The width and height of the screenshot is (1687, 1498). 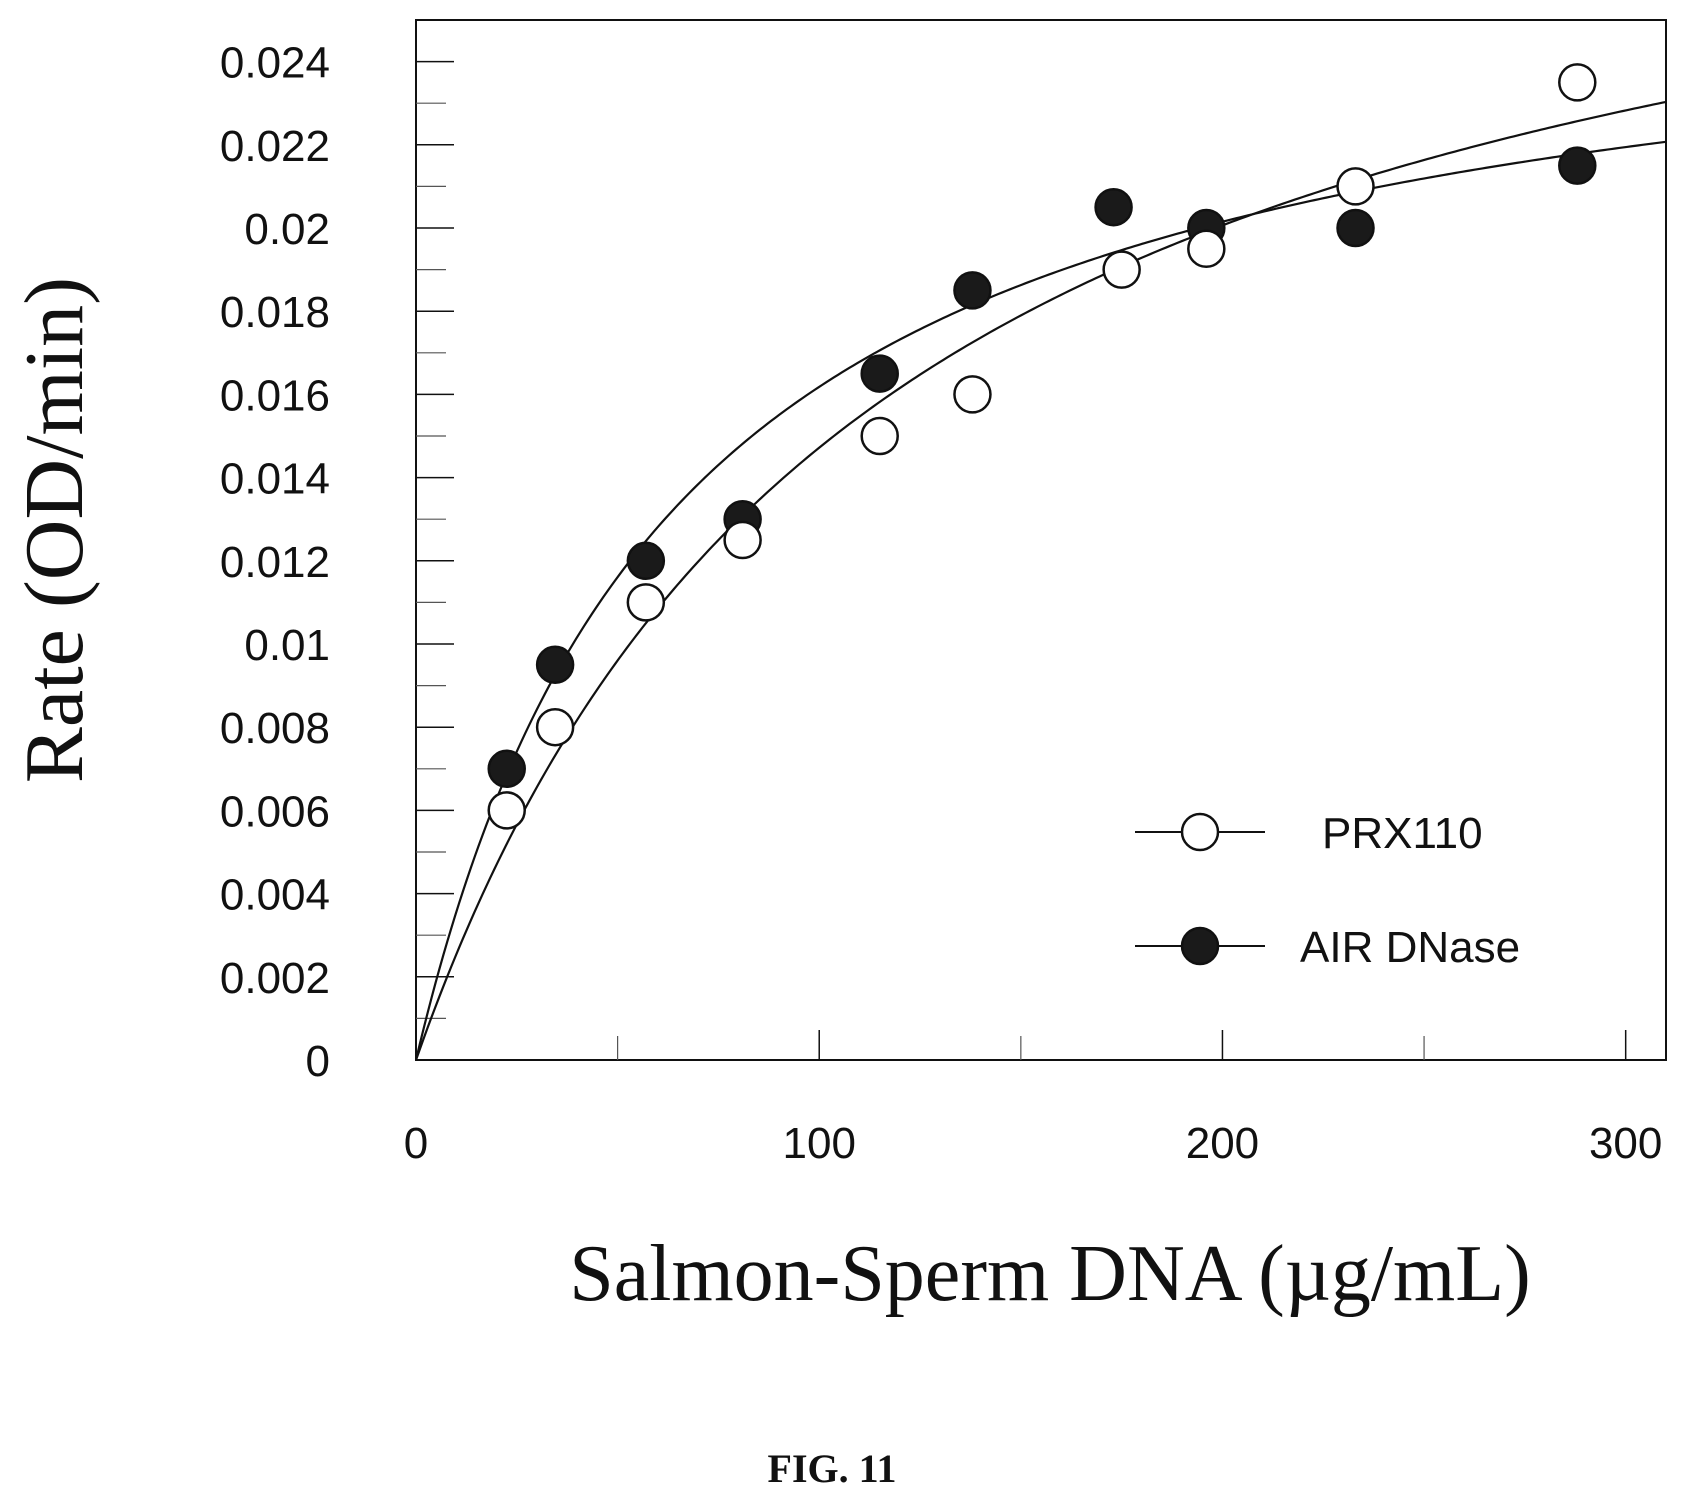 What do you see at coordinates (287, 645) in the screenshot?
I see `y-tick-label: 0.01` at bounding box center [287, 645].